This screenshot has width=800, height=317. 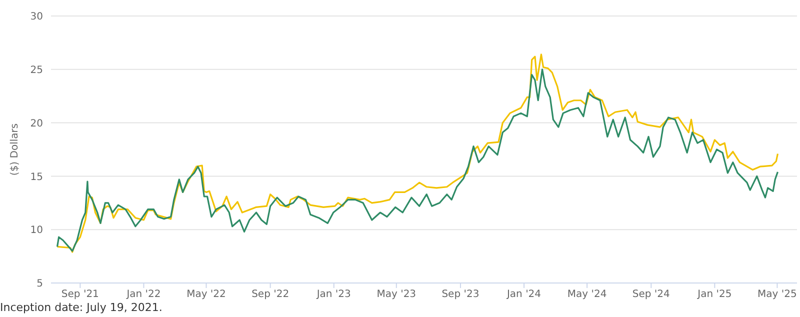 I want to click on y-tick-label: 10, so click(x=36, y=230).